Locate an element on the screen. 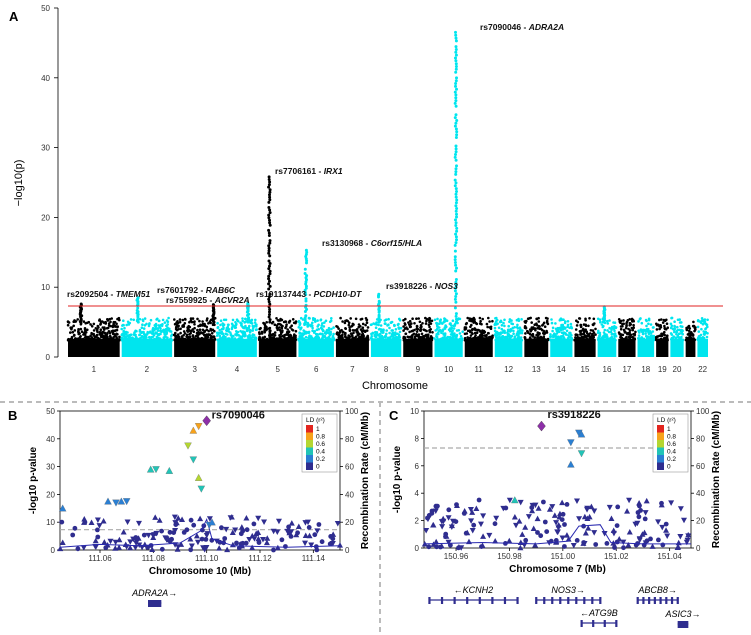 The image size is (751, 635). panel-b-label: B is located at coordinates (12, 415).